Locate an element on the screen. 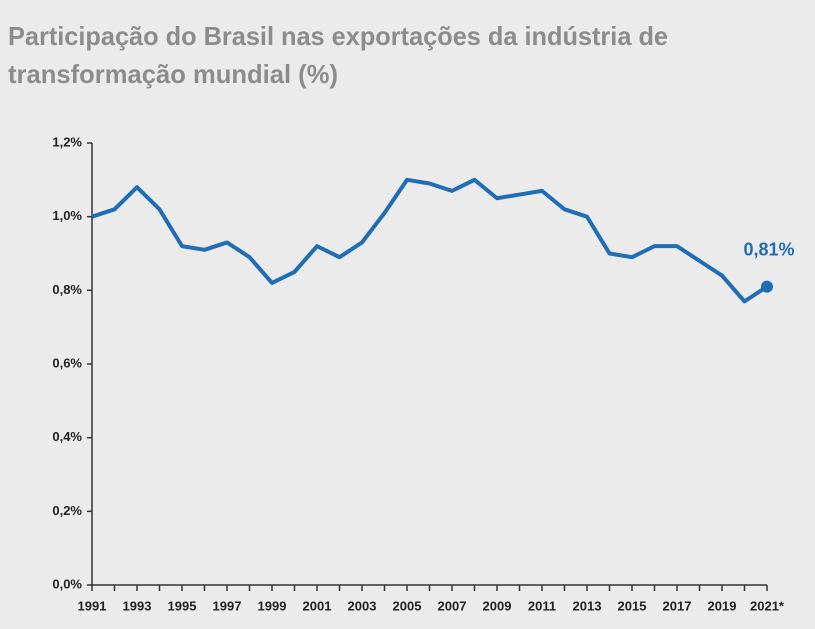 The image size is (815, 629). x-tick-label: 2019 is located at coordinates (722, 605).